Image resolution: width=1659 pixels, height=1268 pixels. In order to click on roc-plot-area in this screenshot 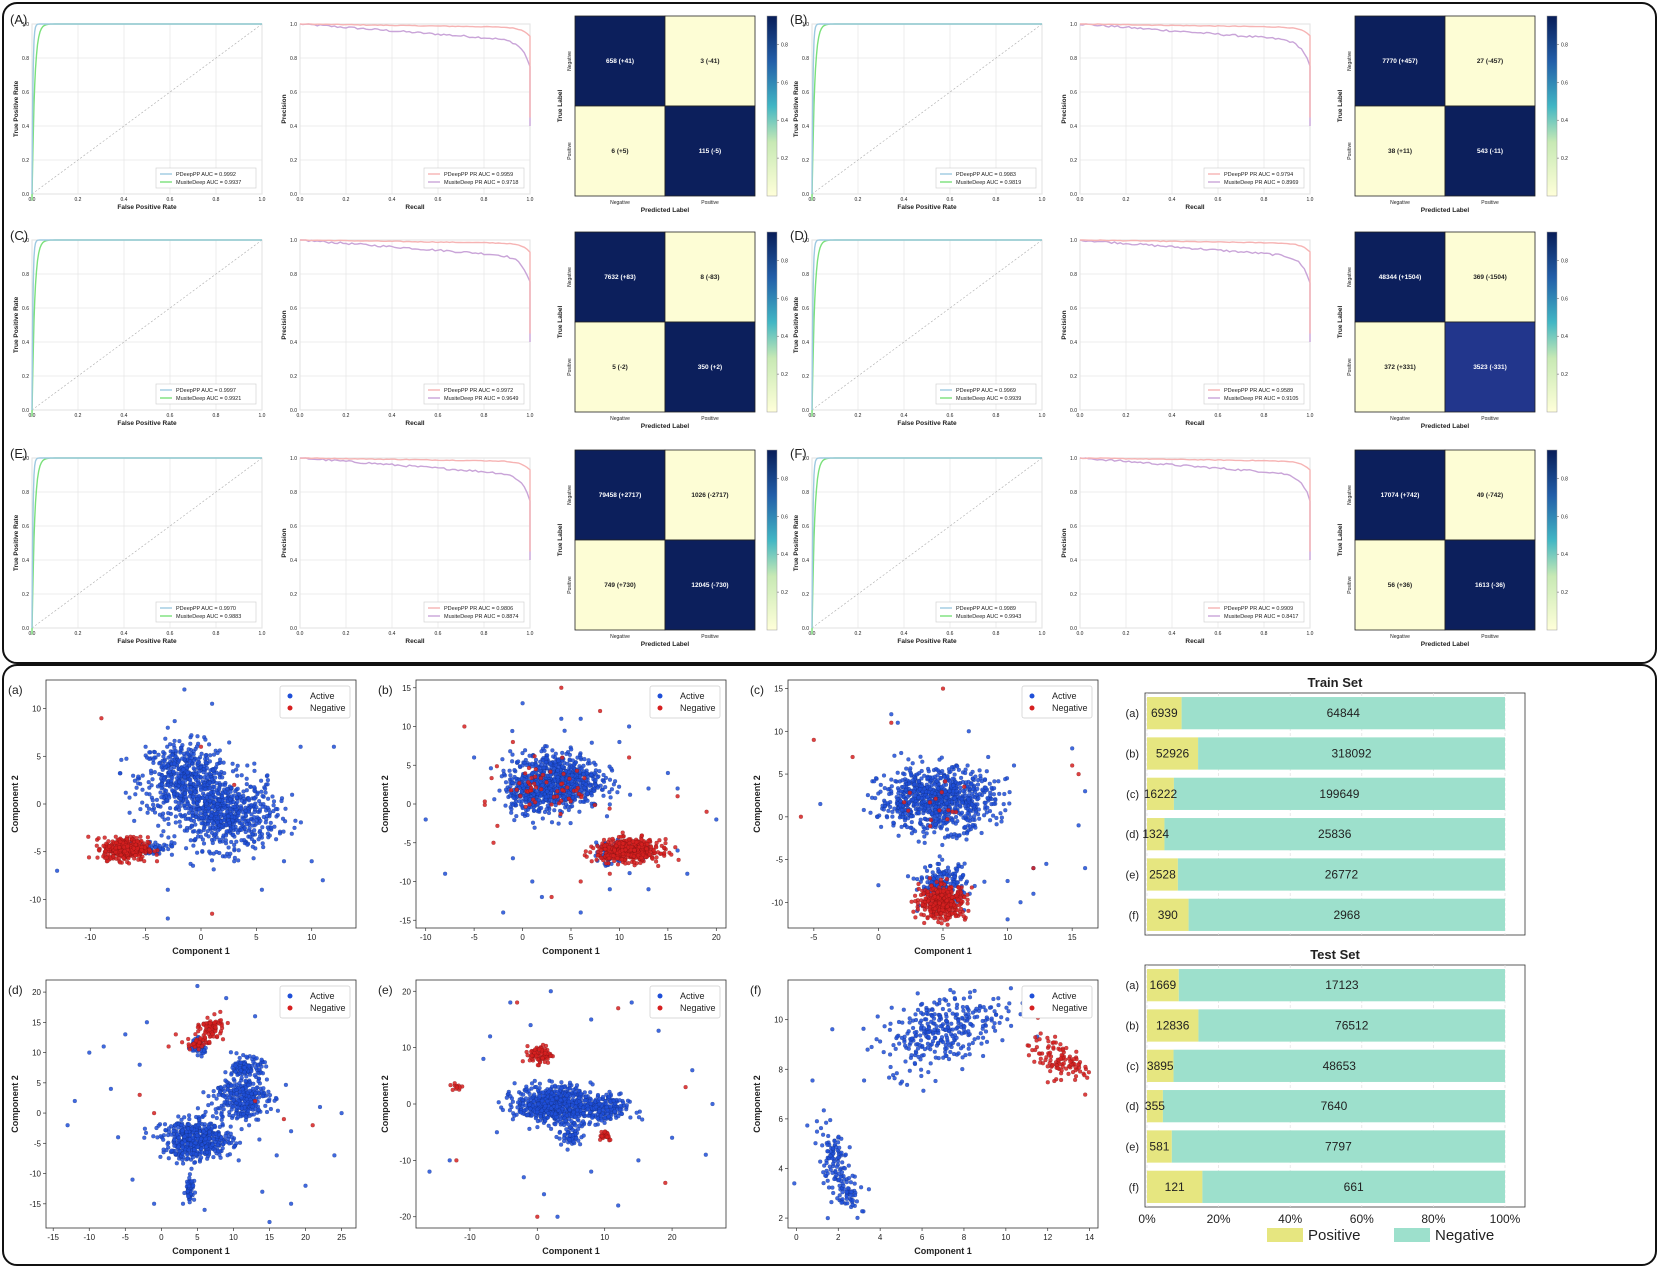, I will do `click(147, 109)`.